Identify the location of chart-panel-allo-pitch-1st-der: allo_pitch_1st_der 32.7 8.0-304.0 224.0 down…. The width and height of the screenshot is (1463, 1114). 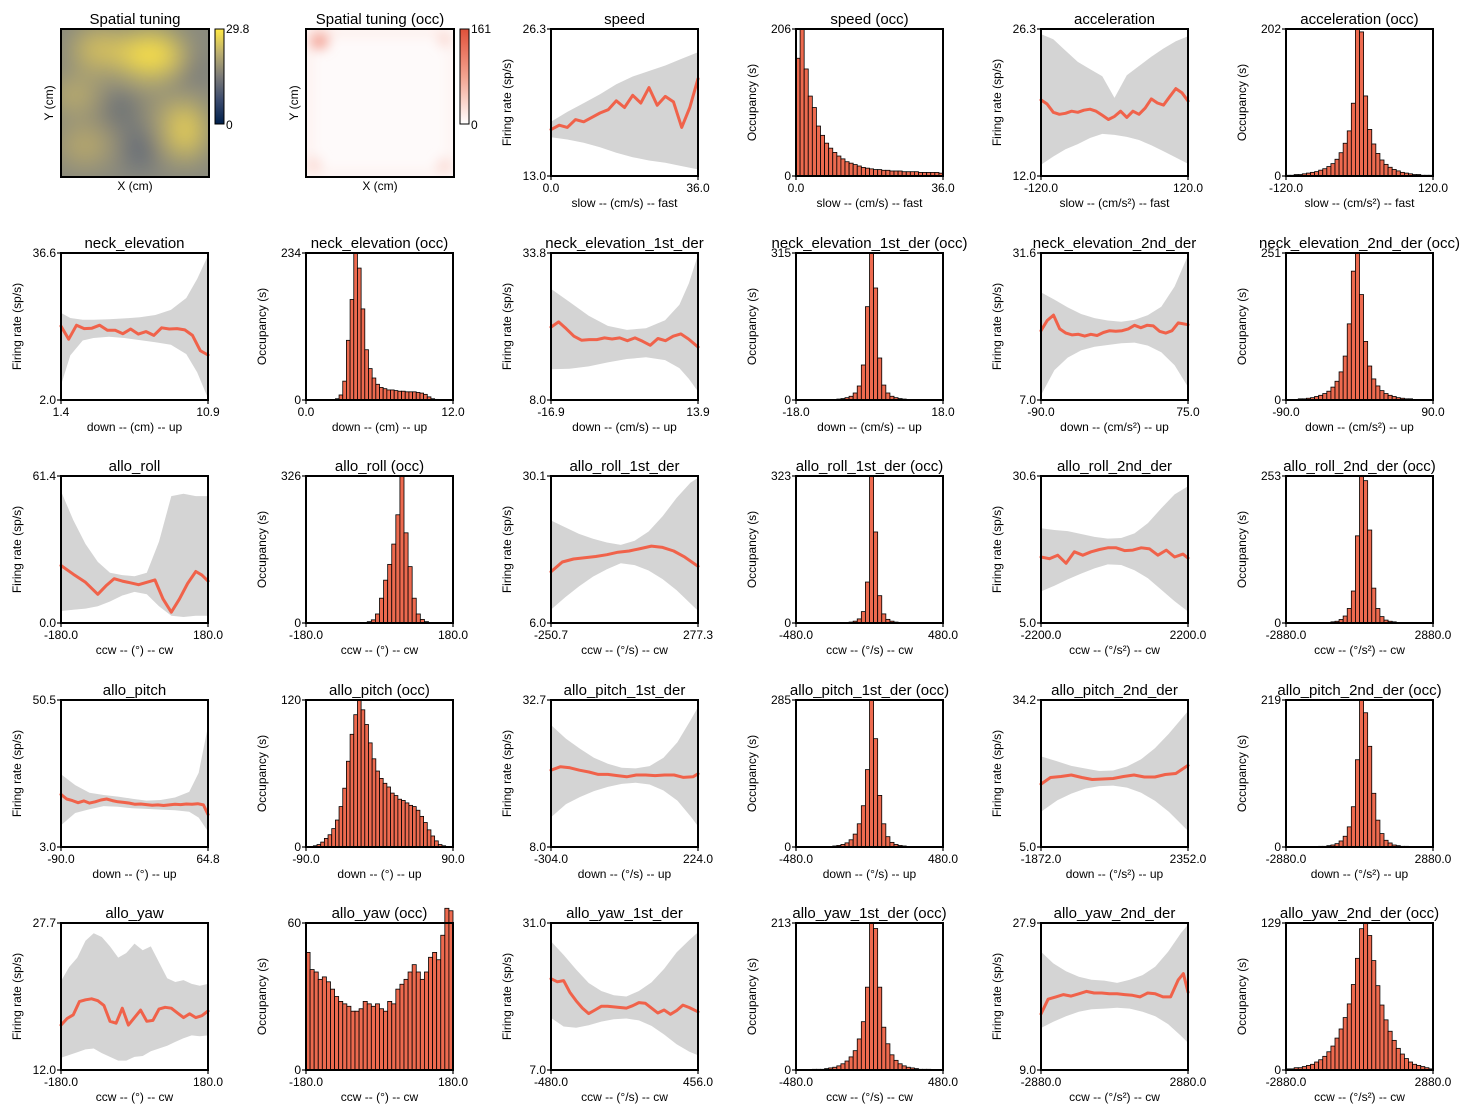
(606, 781).